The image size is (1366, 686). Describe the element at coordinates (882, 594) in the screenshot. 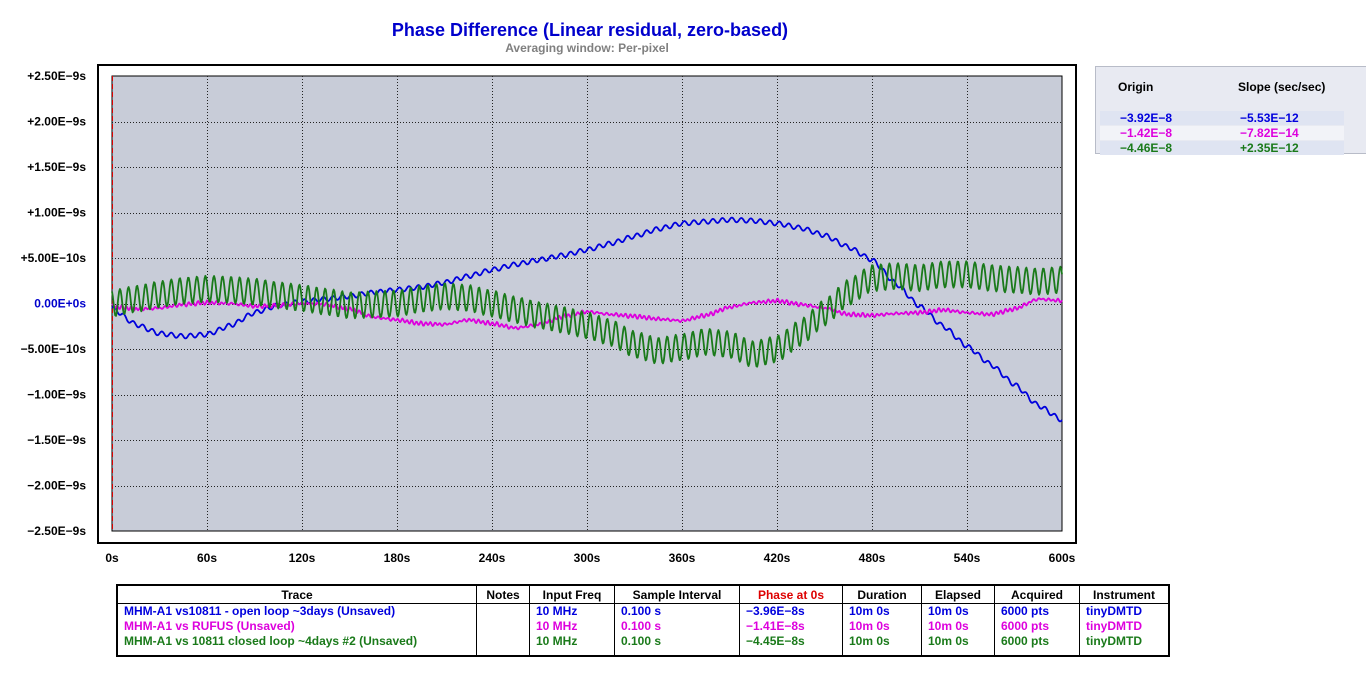

I see `trace-column-header: Duration` at that location.